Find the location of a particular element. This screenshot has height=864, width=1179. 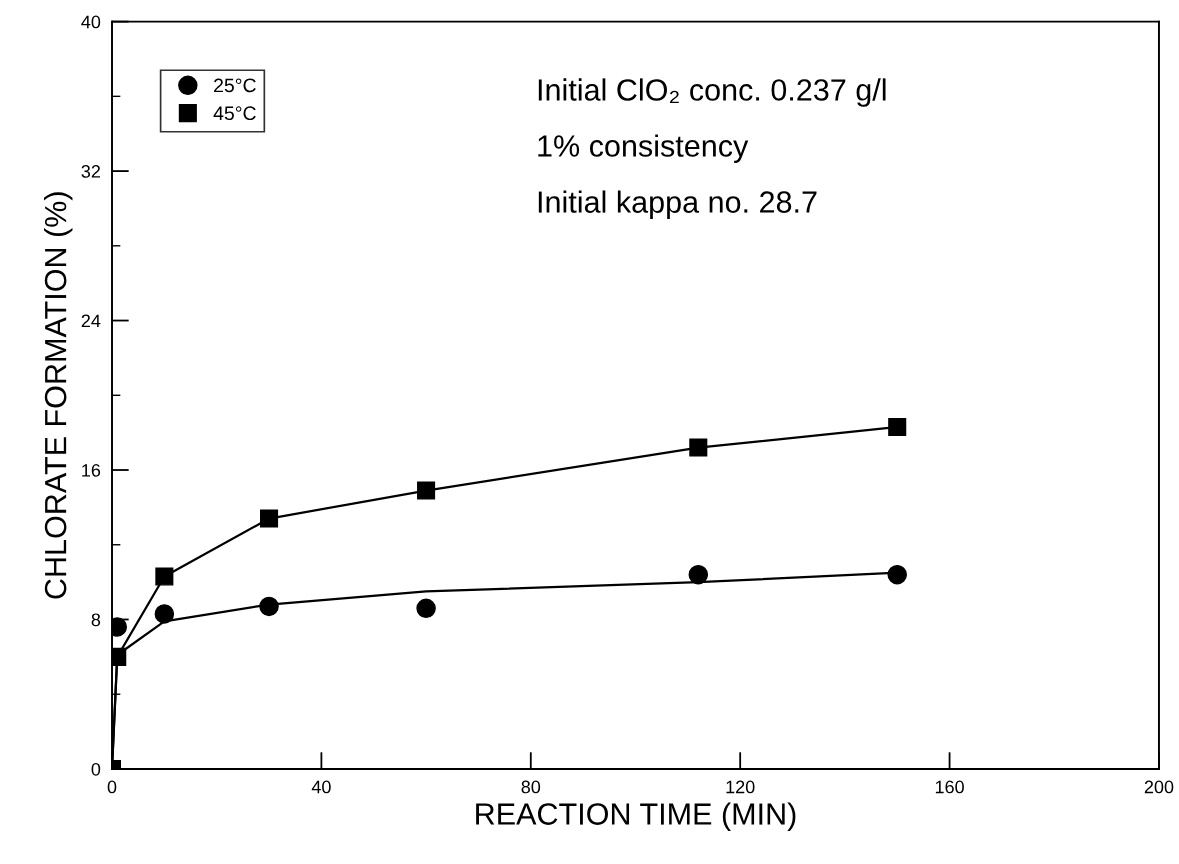

y-tick-label: 40 is located at coordinates (91, 22).